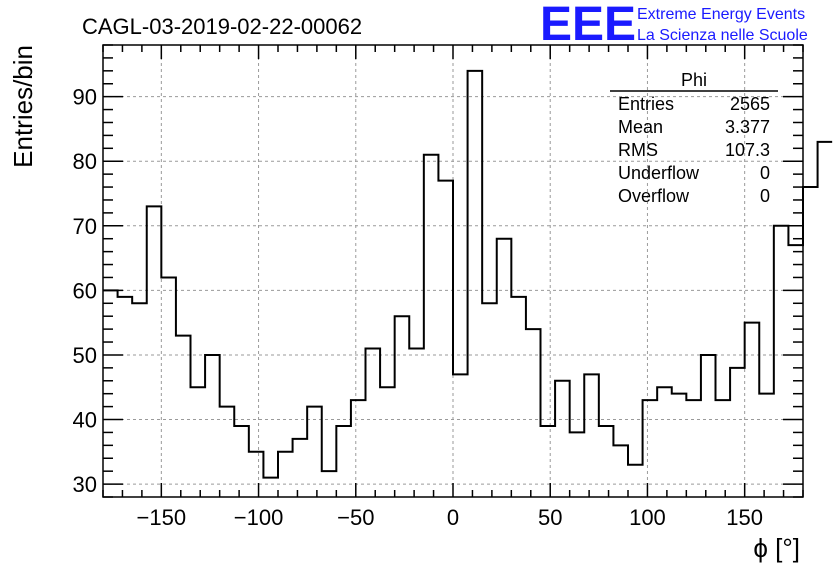 The image size is (836, 572). What do you see at coordinates (722, 35) in the screenshot?
I see `logo-line-2: La Scienza nelle Scuole` at bounding box center [722, 35].